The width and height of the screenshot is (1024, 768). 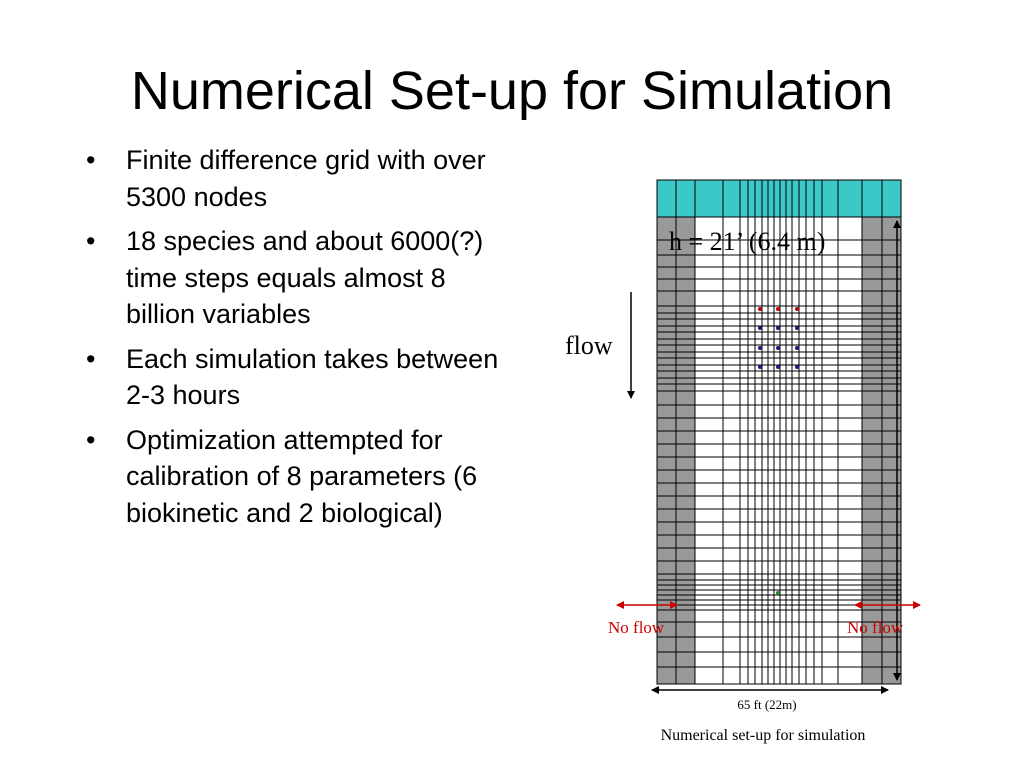 What do you see at coordinates (636, 627) in the screenshot?
I see `no-flow-left-label: No flow` at bounding box center [636, 627].